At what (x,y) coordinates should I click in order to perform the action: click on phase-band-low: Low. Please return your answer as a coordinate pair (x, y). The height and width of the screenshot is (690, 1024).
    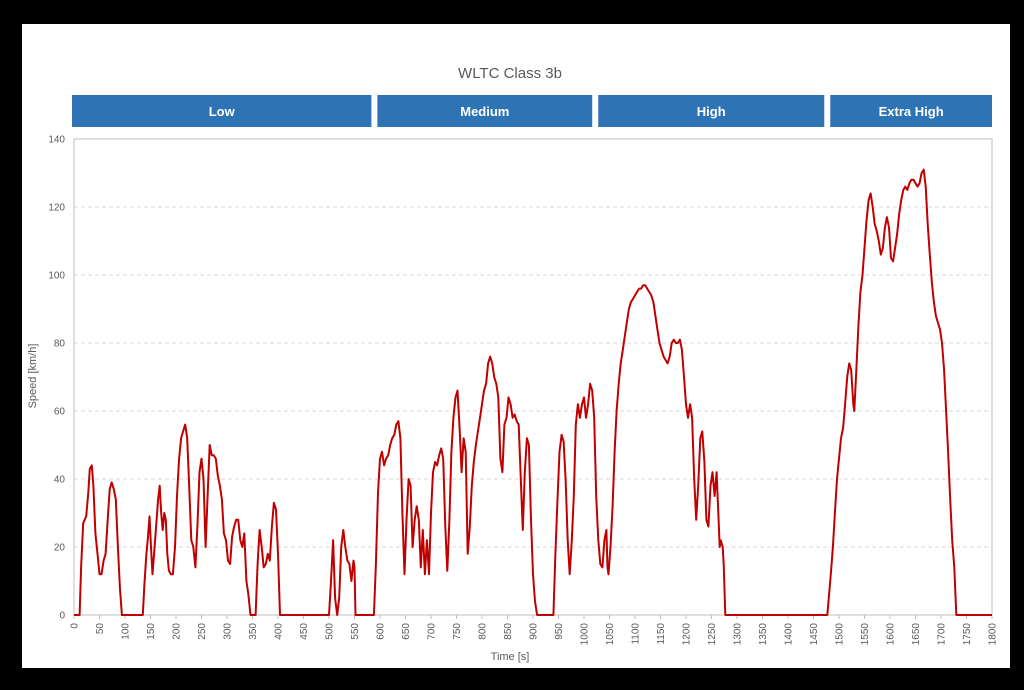
    Looking at the image, I should click on (222, 111).